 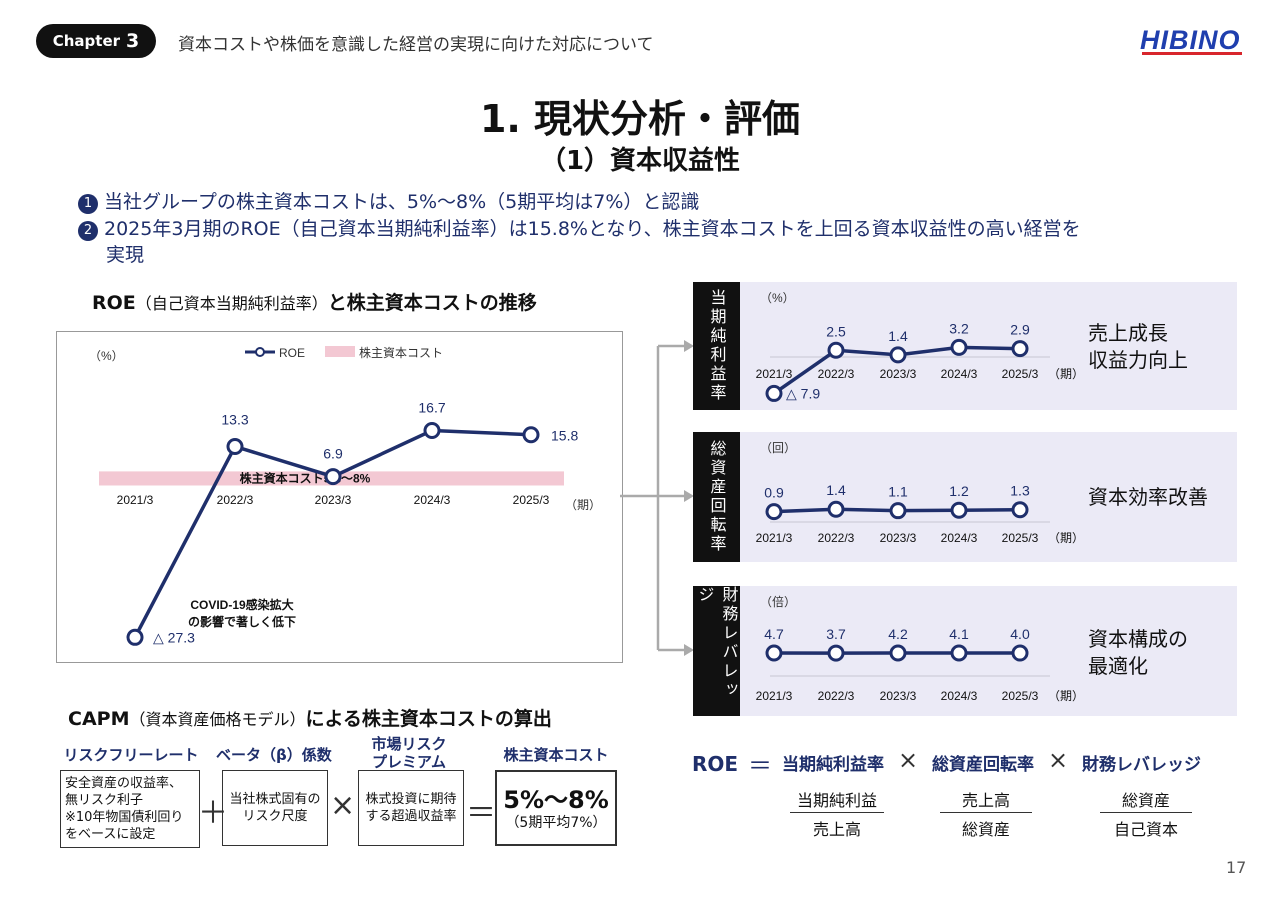 What do you see at coordinates (340, 351) in the screenshot?
I see `legend-band-swatch` at bounding box center [340, 351].